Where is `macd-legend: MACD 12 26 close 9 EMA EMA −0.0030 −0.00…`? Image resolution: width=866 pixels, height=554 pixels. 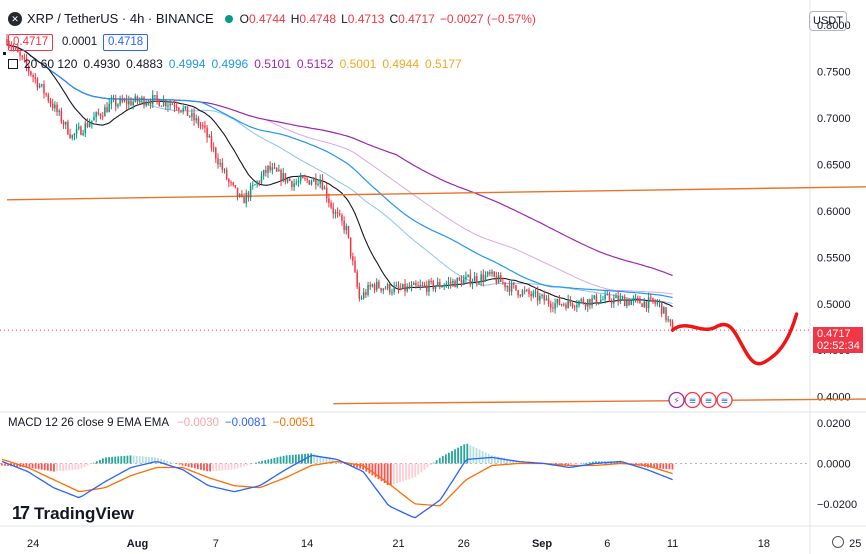
macd-legend: MACD 12 26 close 9 EMA EMA −0.0030 −0.00… is located at coordinates (161, 423).